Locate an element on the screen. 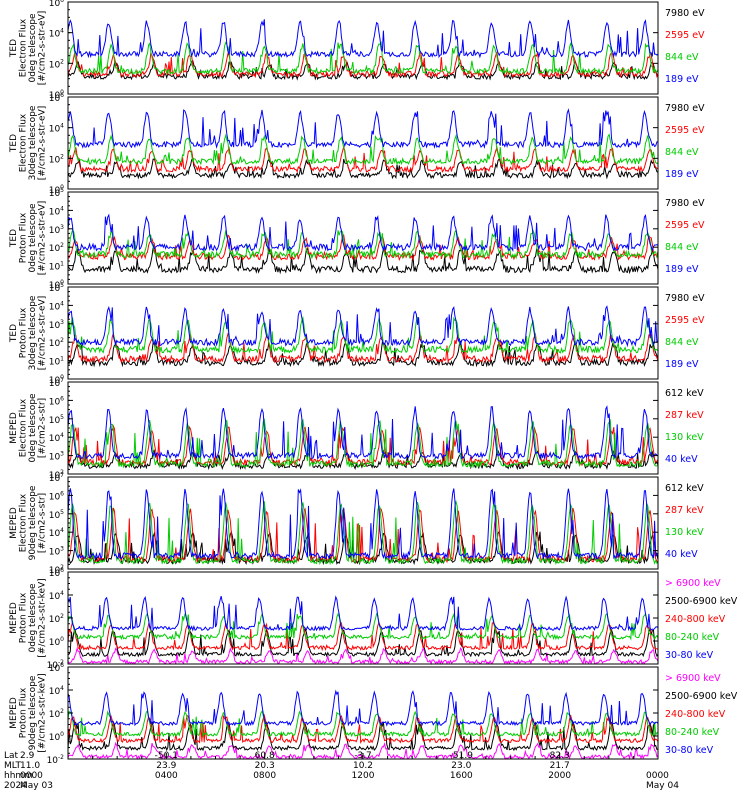 The height and width of the screenshot is (800, 750). x-tick-label: 23.9 is located at coordinates (166, 766).